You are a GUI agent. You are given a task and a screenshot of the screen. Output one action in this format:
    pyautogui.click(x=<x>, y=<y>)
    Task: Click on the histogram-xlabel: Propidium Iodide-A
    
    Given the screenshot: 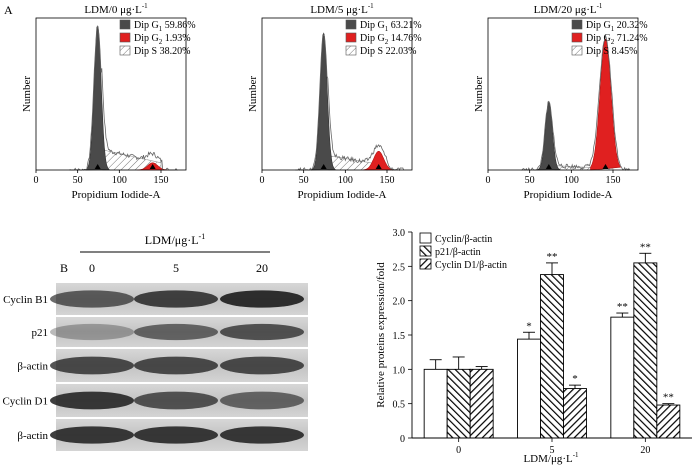 What is the action you would take?
    pyautogui.click(x=342, y=195)
    